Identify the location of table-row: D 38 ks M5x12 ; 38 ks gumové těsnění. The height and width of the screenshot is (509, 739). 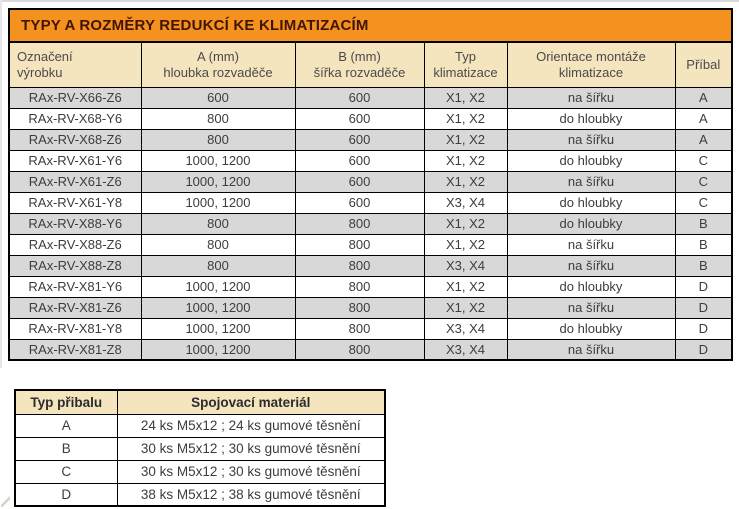
(200, 494).